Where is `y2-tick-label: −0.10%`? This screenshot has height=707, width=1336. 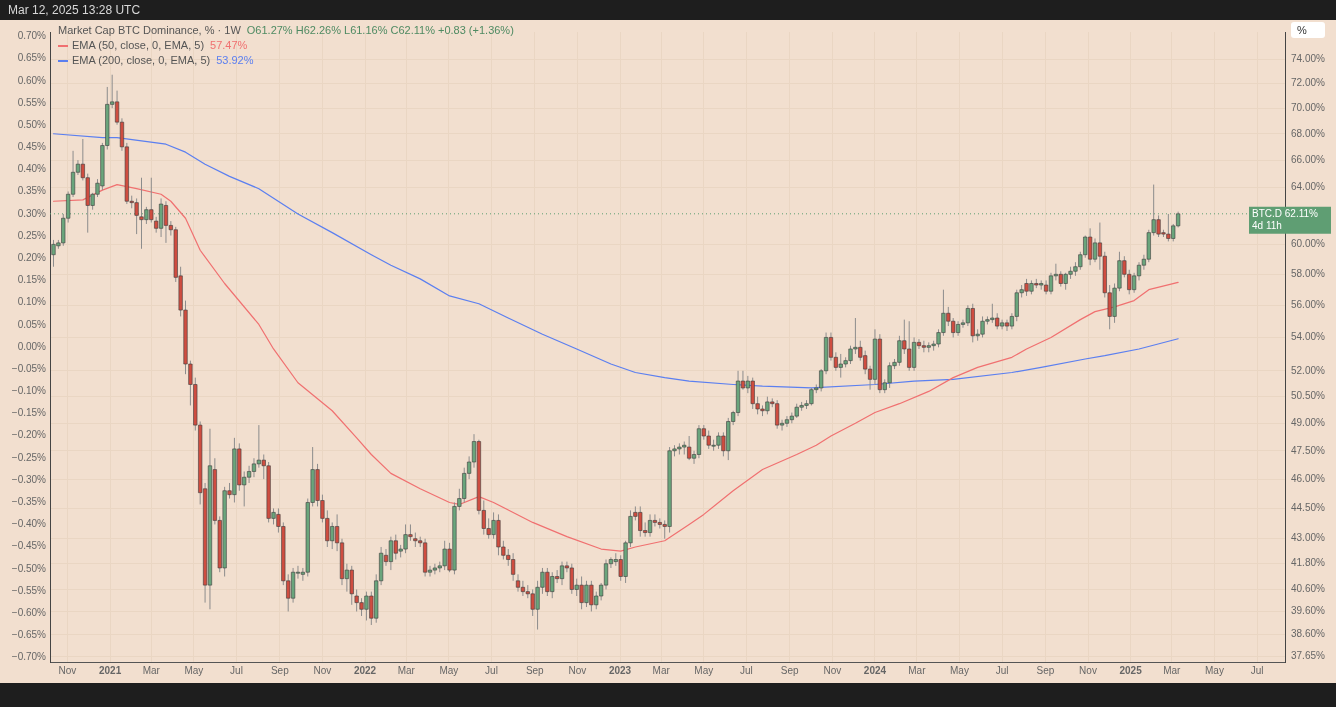
y2-tick-label: −0.10% is located at coordinates (29, 391).